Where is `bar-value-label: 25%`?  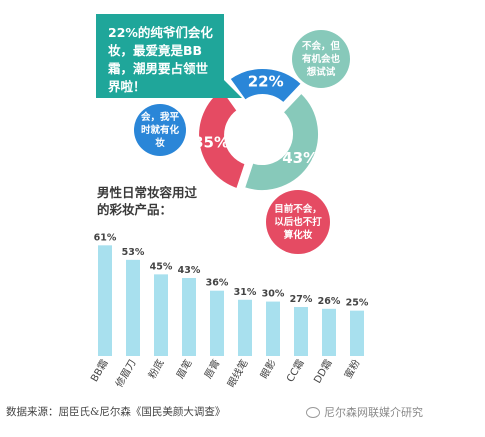
bar-value-label: 25% is located at coordinates (357, 303).